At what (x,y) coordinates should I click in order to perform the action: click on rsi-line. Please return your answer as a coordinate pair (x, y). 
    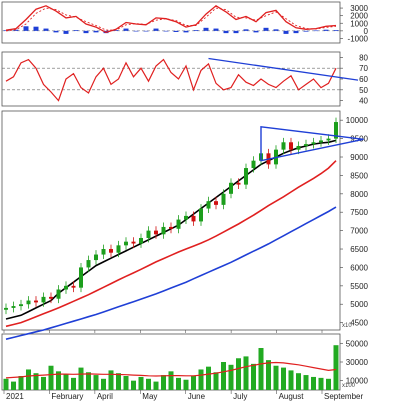
    Looking at the image, I should click on (171, 80).